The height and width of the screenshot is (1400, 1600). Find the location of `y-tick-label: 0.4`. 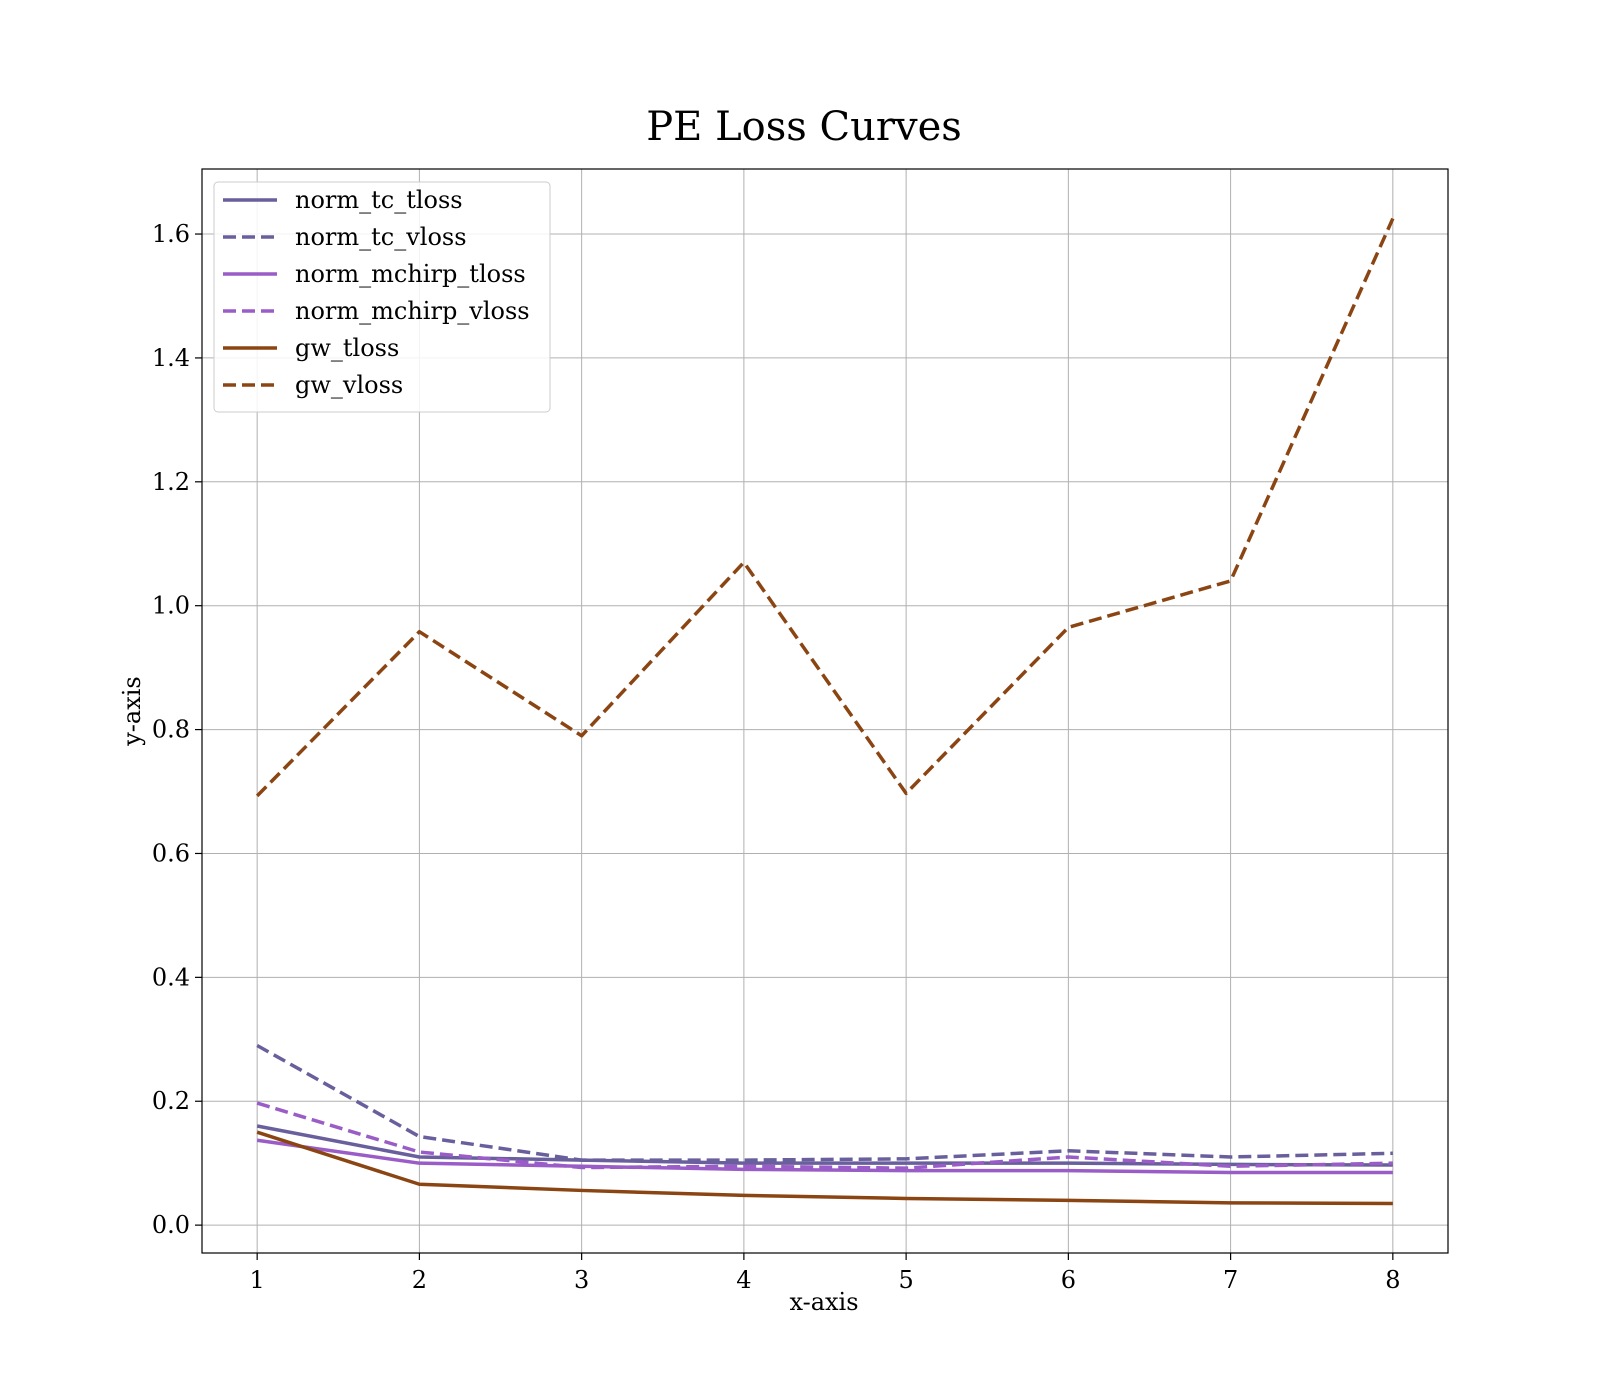

y-tick-label: 0.4 is located at coordinates (171, 977).